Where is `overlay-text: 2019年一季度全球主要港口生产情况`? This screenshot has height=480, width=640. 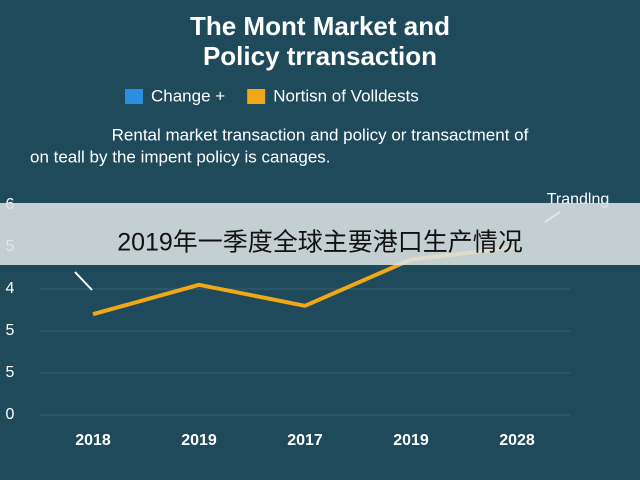 overlay-text: 2019年一季度全球主要港口生产情况 is located at coordinates (320, 243).